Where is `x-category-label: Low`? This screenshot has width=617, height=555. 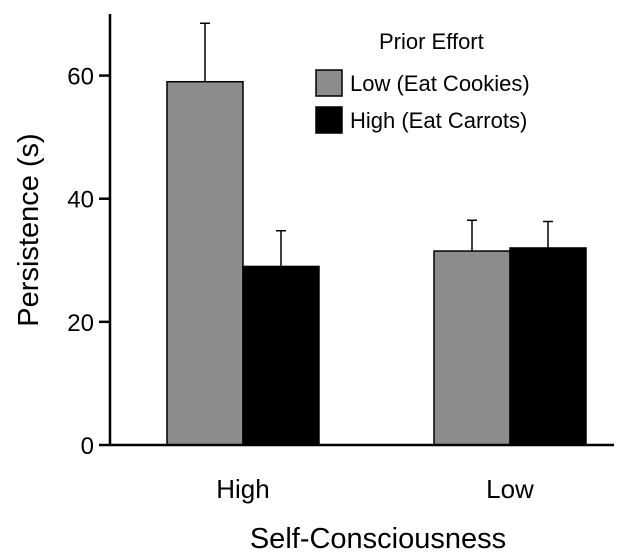 x-category-label: Low is located at coordinates (510, 489).